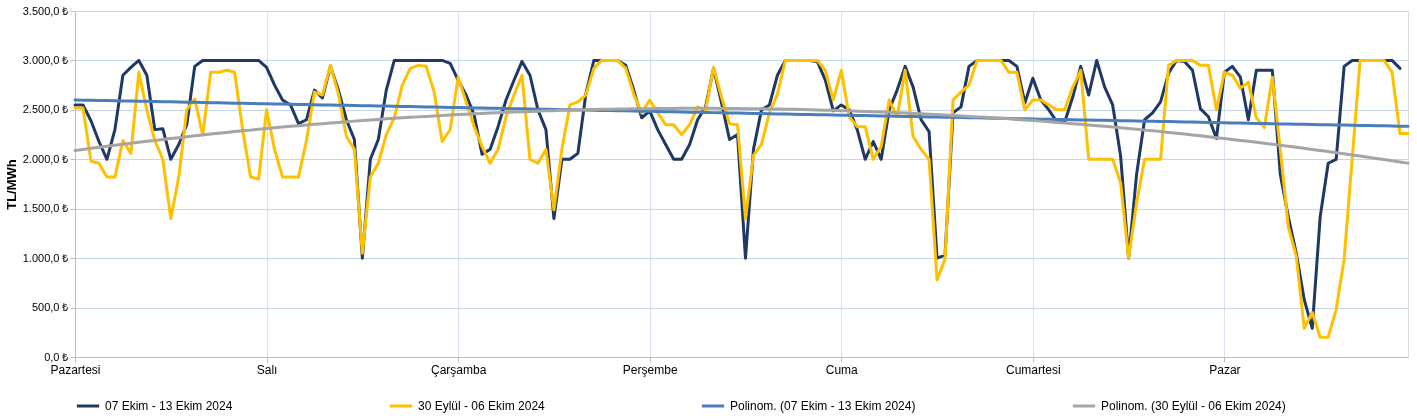 This screenshot has height=419, width=1417. Describe the element at coordinates (482, 406) in the screenshot. I see `legend-label: 30 Eylül - 06 Ekim 2024` at that location.